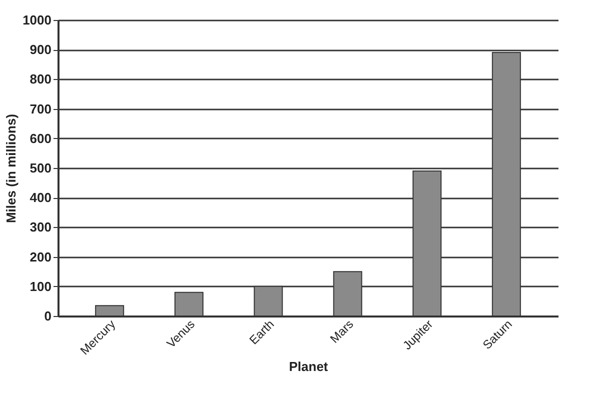  What do you see at coordinates (37, 20) in the screenshot?
I see `y-tick-label: 1000` at bounding box center [37, 20].